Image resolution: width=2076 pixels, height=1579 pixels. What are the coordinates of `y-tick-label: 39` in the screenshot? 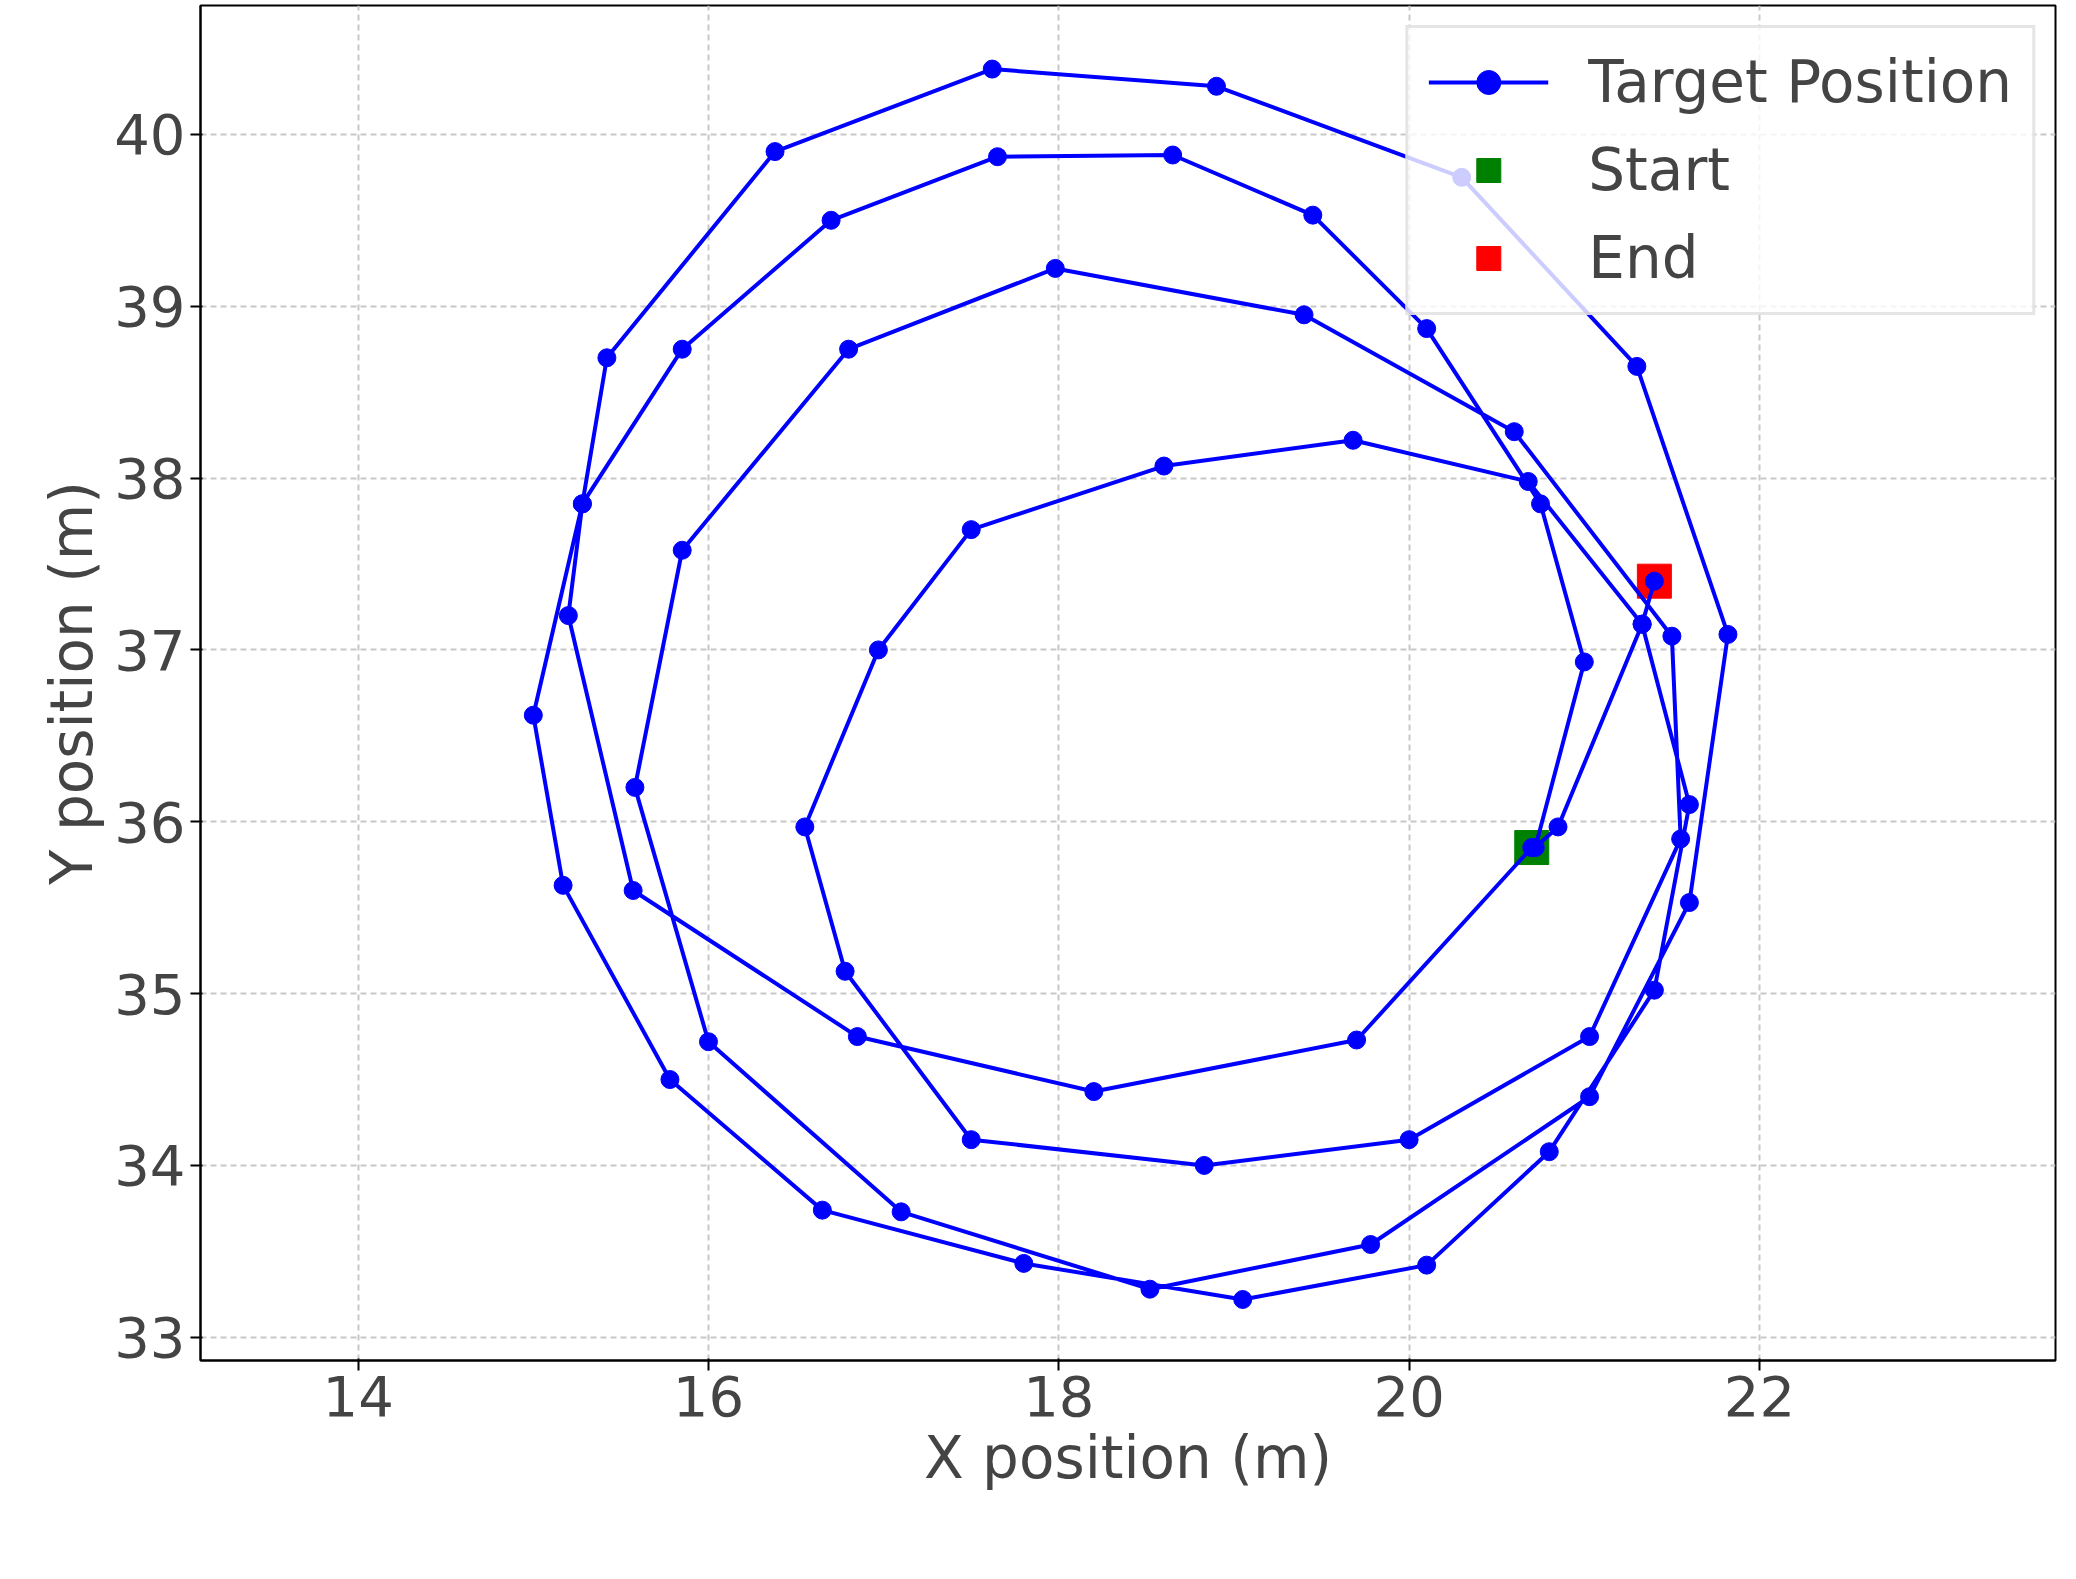 It's located at (150, 307).